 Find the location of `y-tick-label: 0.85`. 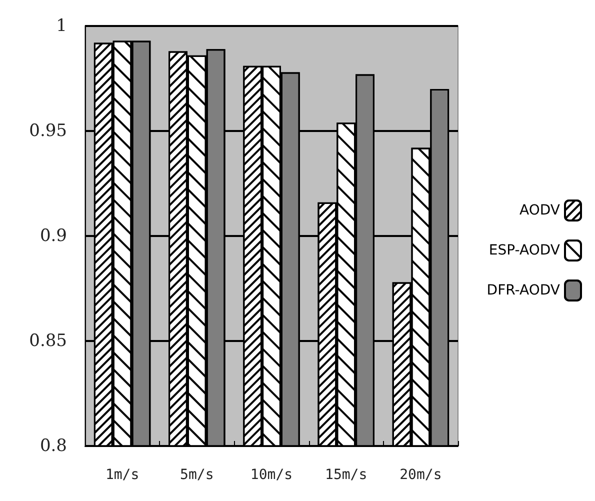

y-tick-label: 0.85 is located at coordinates (48, 341).